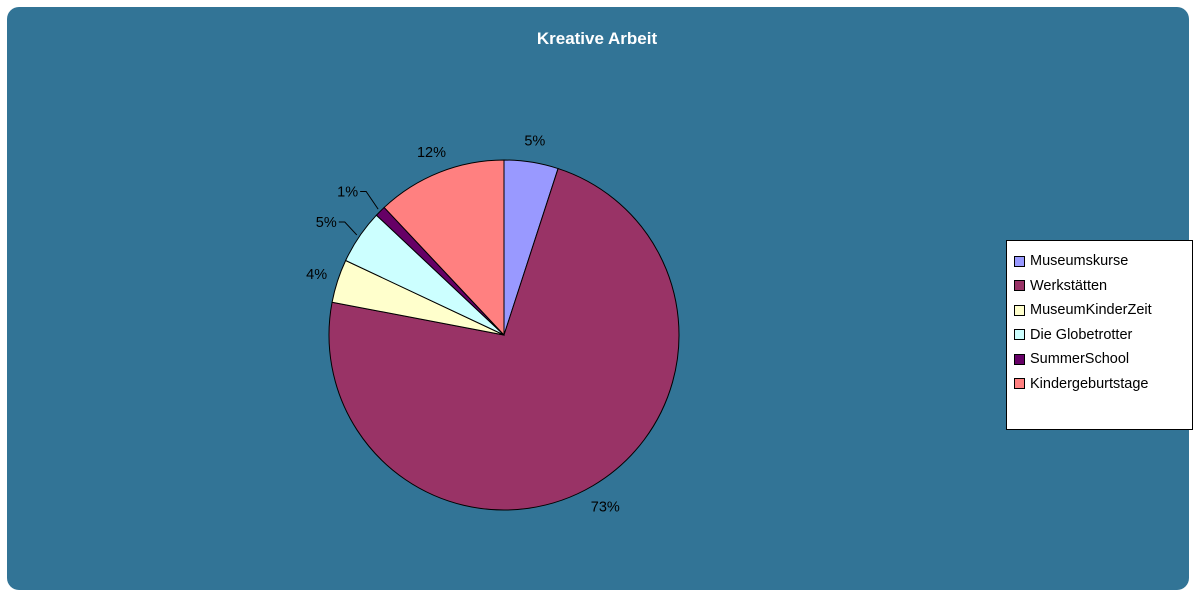 The width and height of the screenshot is (1194, 593). Describe the element at coordinates (1091, 310) in the screenshot. I see `legend-label: MuseumKinderZeit` at that location.